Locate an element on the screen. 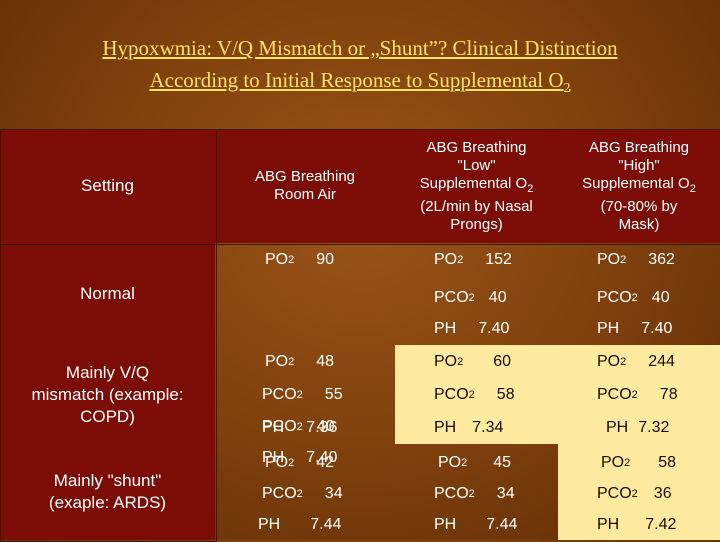  vq-room-po2: PO 2 48 is located at coordinates (299, 362).